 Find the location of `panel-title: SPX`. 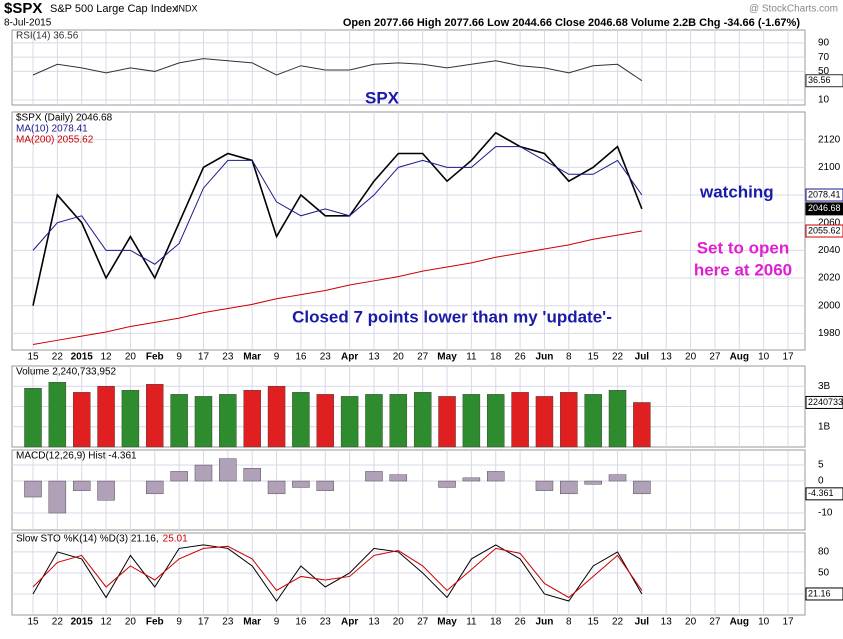

panel-title: SPX is located at coordinates (382, 97).